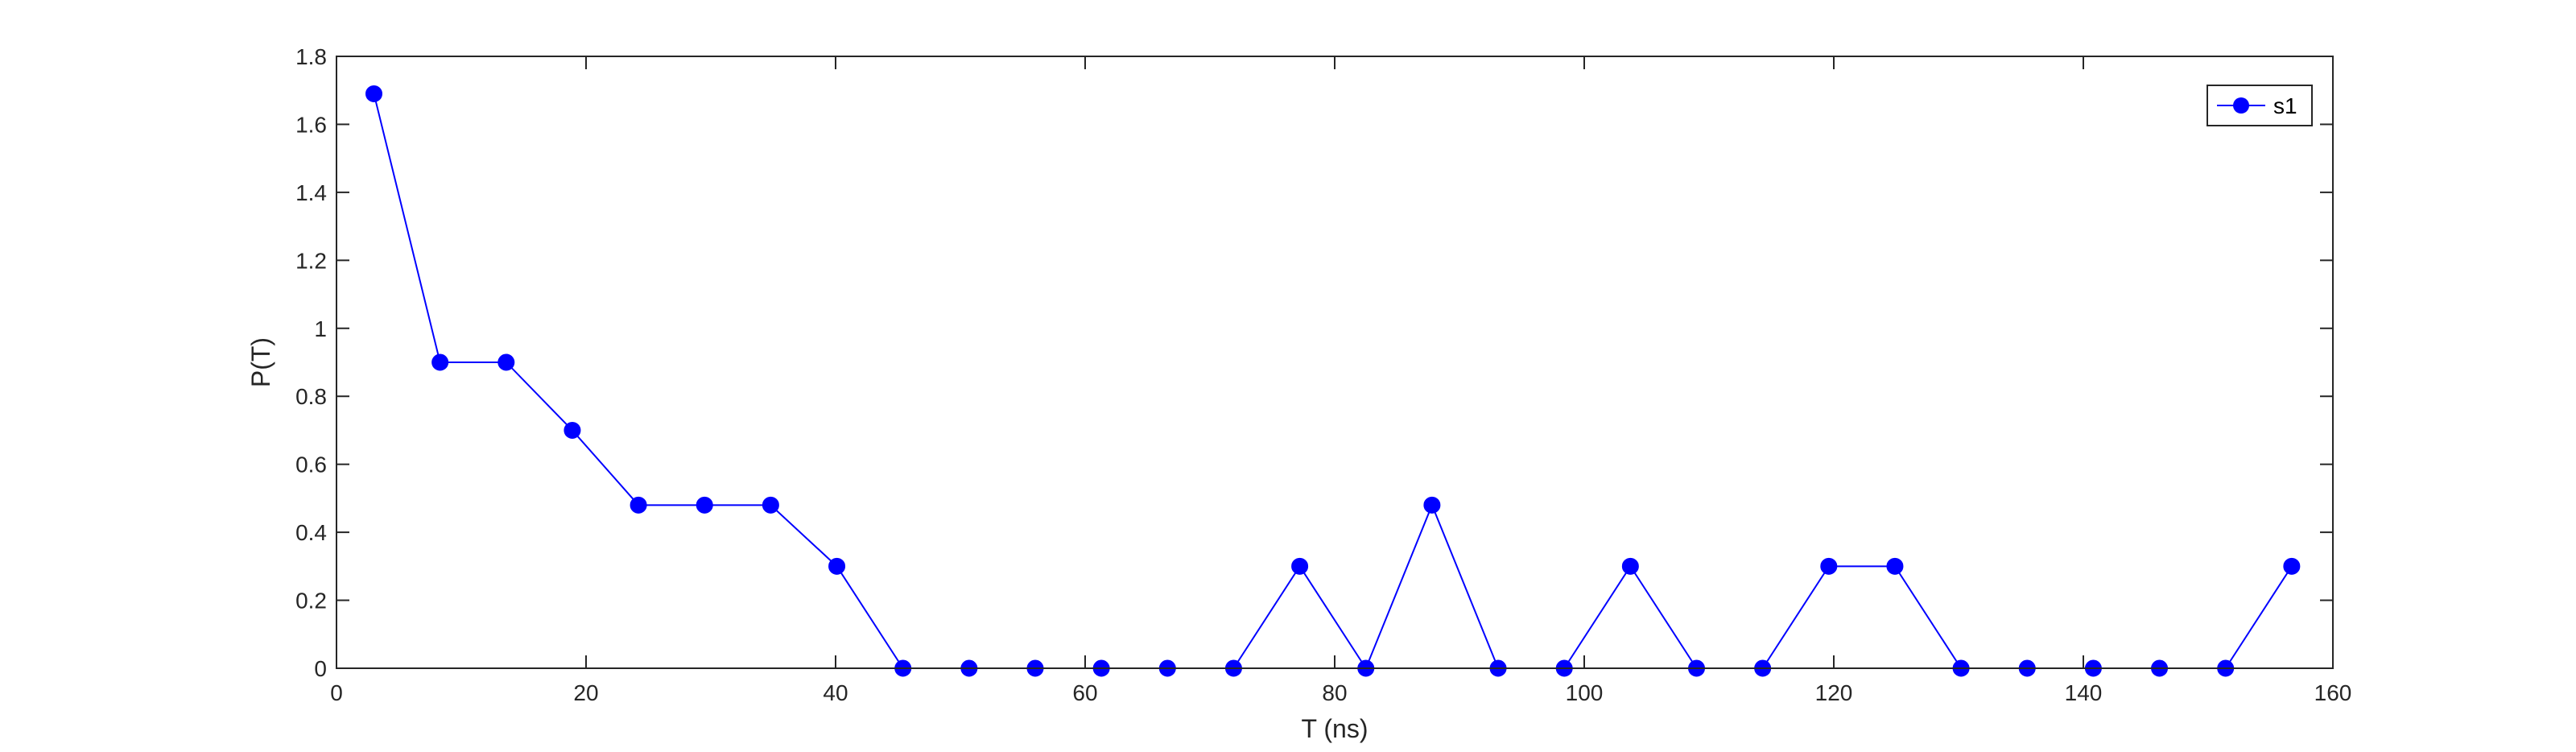  I want to click on x-axis-label: T (ns), so click(1335, 728).